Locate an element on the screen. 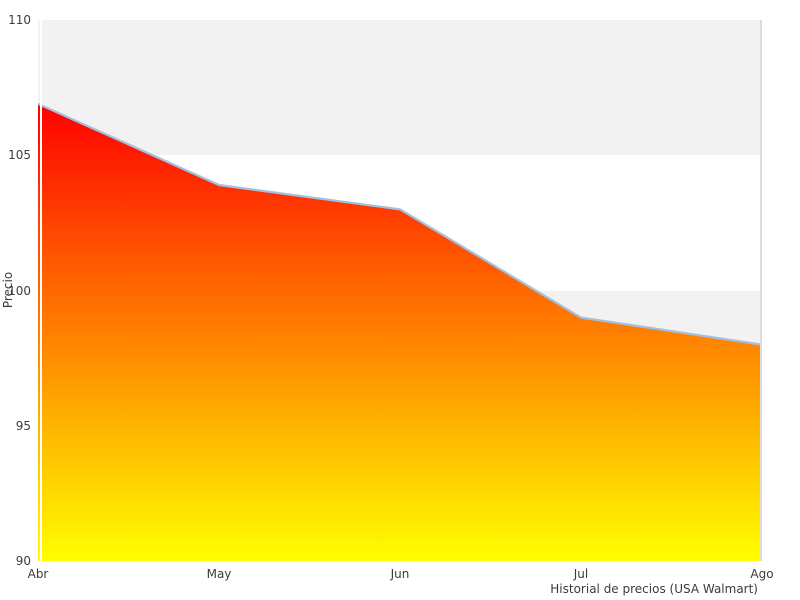  right-spine is located at coordinates (761, 290).